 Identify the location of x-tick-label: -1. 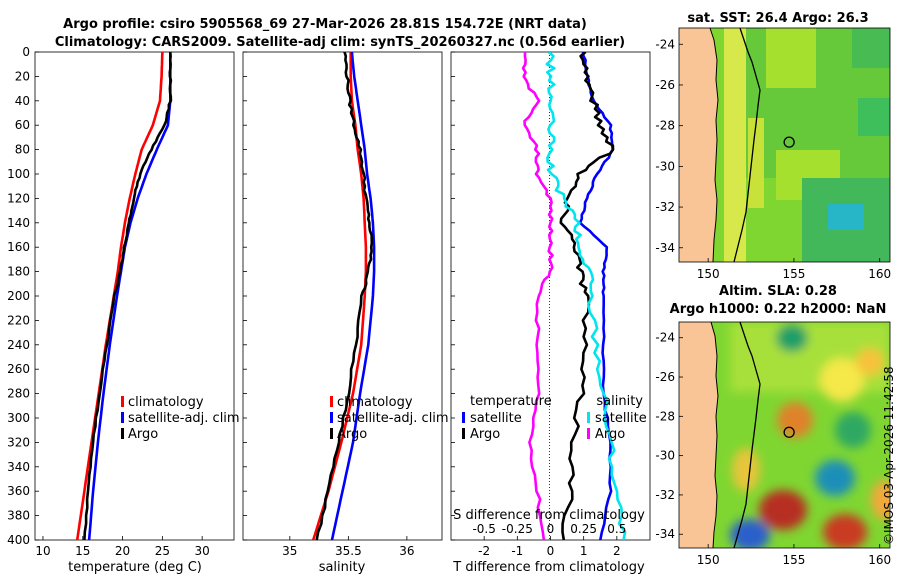
(517, 551).